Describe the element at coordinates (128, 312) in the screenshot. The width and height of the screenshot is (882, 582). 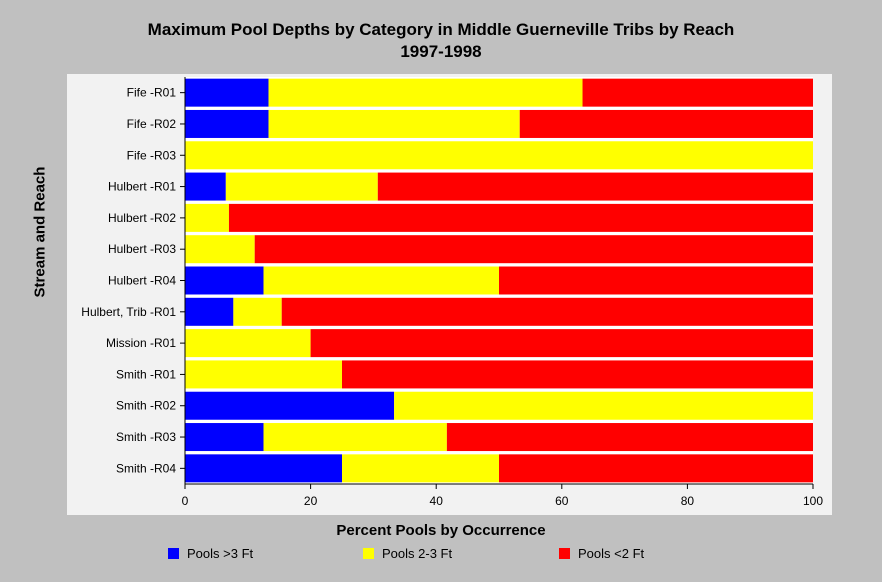
I see `y-tick-label: Hulbert, Trib -R01` at that location.